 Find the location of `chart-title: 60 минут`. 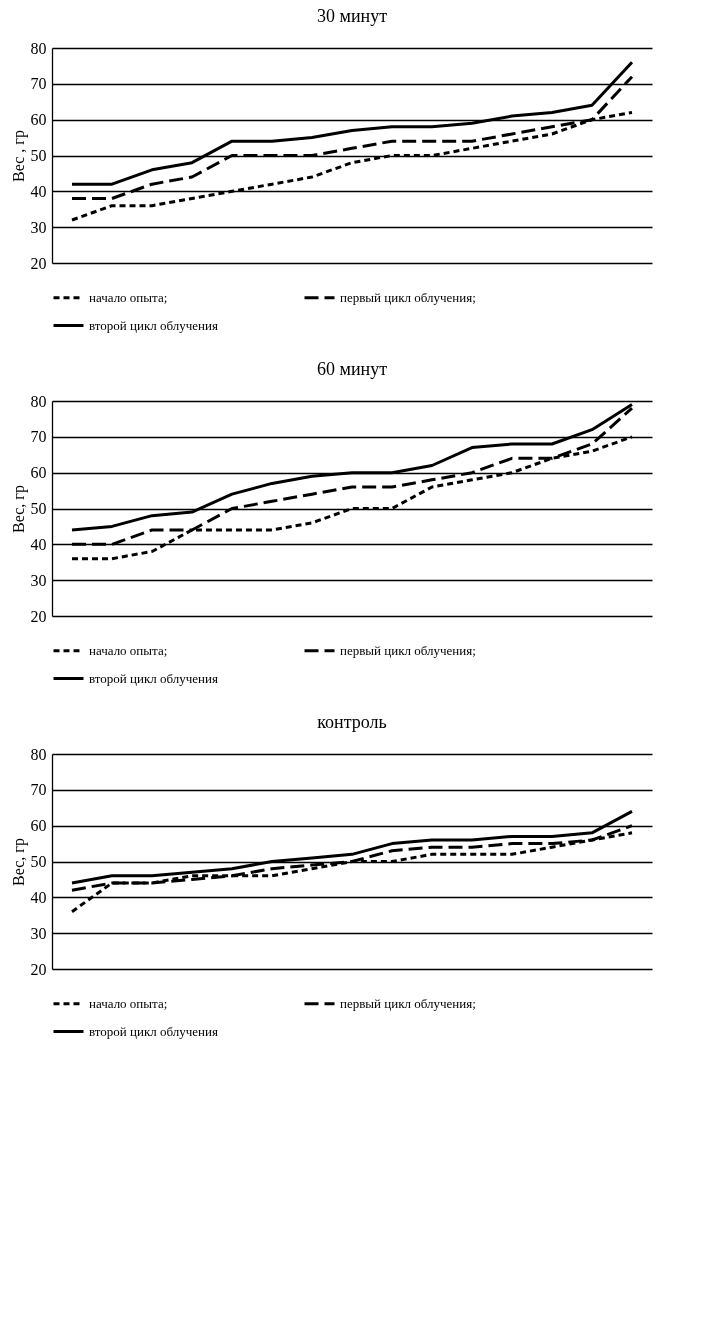

chart-title: 60 минут is located at coordinates (352, 369).